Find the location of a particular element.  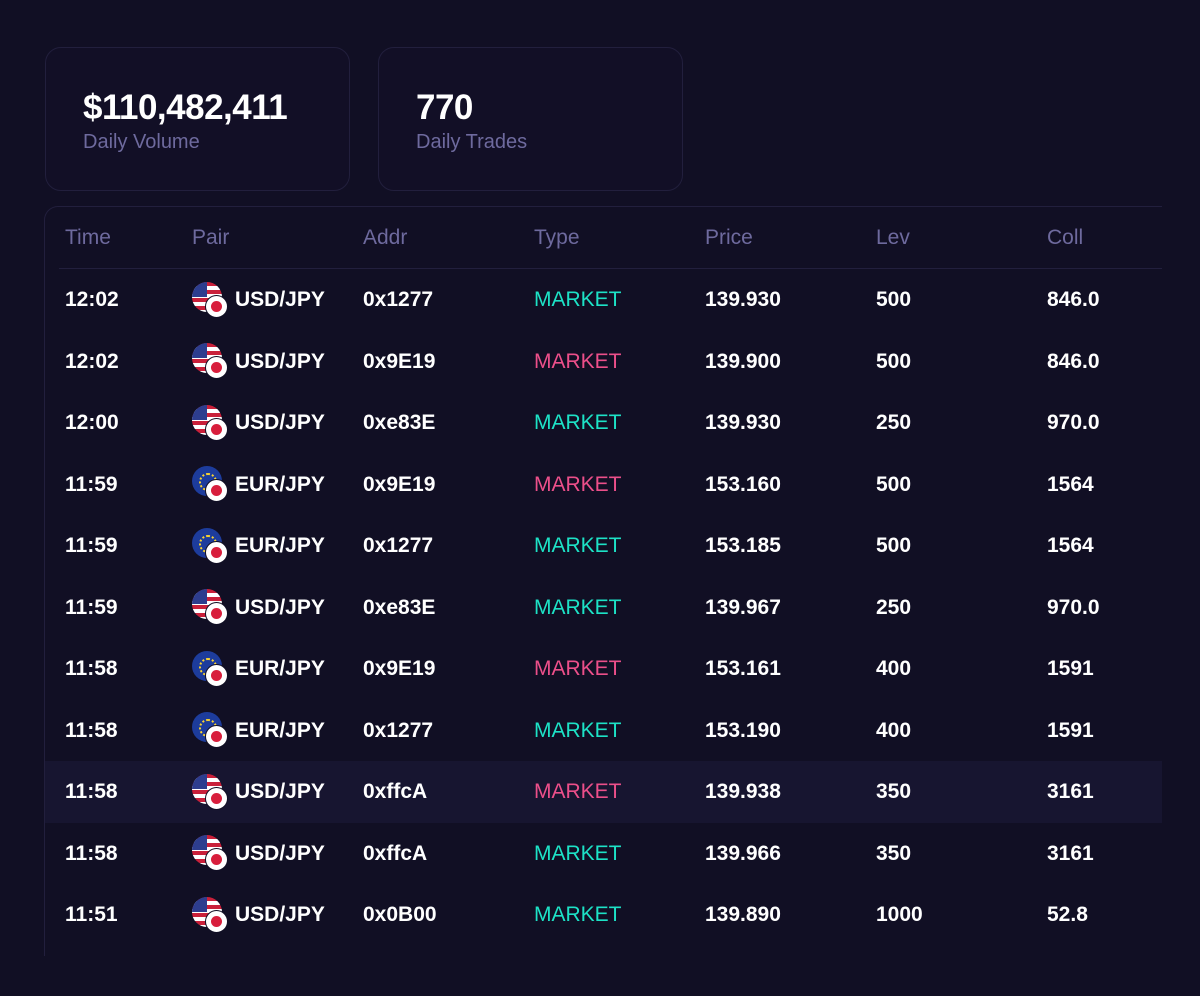

price-cell: 139.930 is located at coordinates (743, 300).